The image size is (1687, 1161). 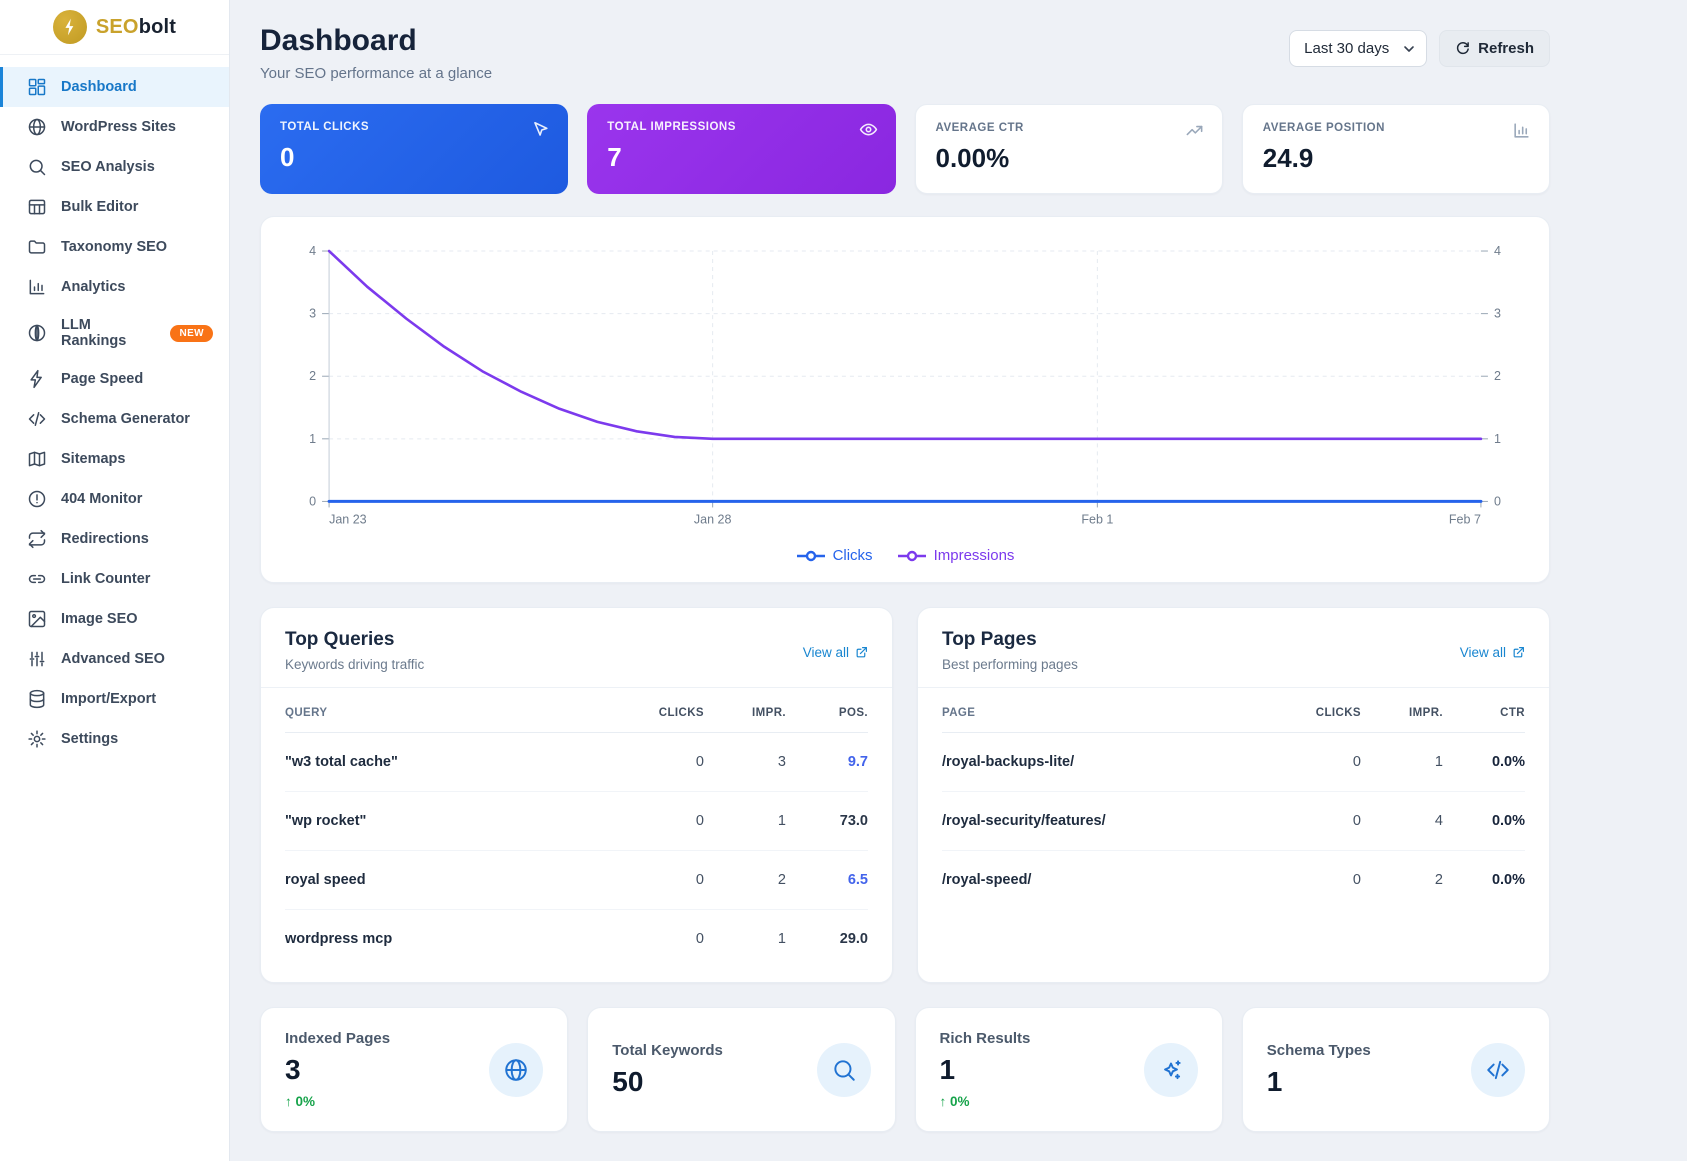 I want to click on sidebar-item-redirections: Redirections, so click(x=114, y=539).